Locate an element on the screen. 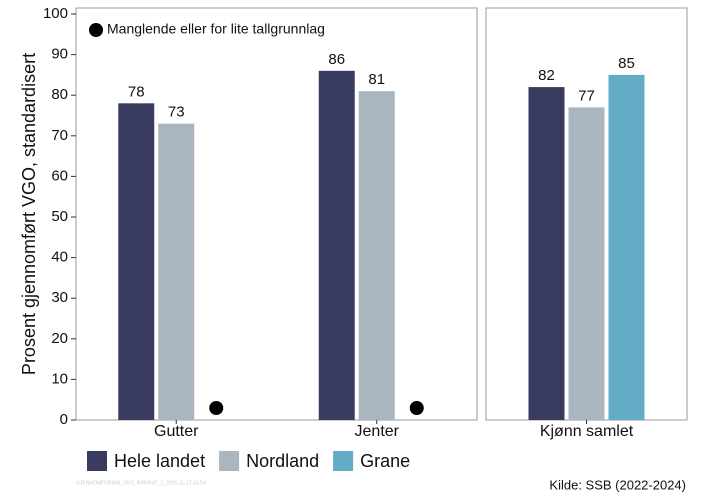 This screenshot has height=495, width=701. y-tick-label: 100 is located at coordinates (55, 13).